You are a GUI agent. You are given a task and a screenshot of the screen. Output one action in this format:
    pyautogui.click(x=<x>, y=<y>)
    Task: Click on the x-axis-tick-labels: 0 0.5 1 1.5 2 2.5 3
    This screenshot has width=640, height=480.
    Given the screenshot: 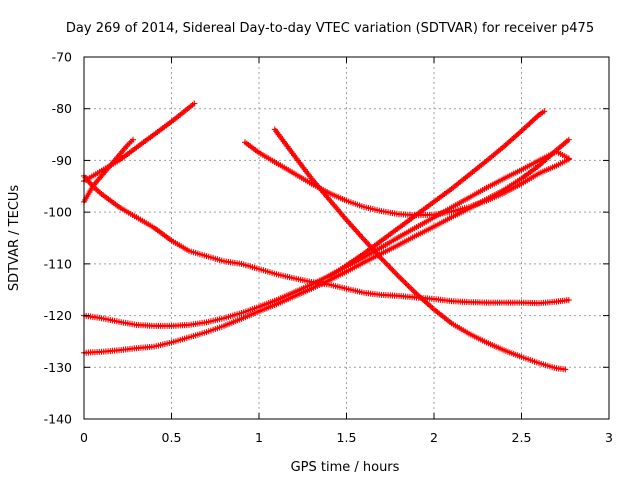 What is the action you would take?
    pyautogui.click(x=346, y=437)
    